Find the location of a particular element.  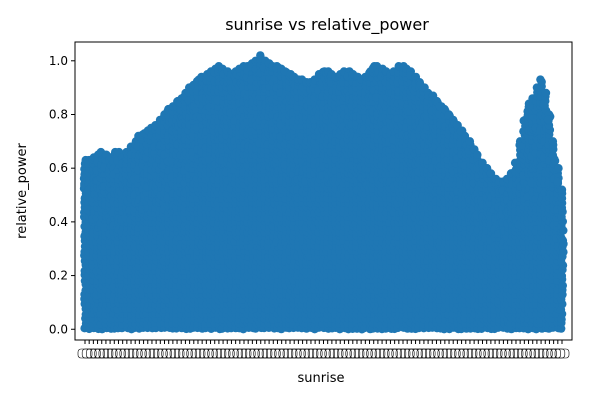

chart-title: sunrise vs relative_power is located at coordinates (327, 25).